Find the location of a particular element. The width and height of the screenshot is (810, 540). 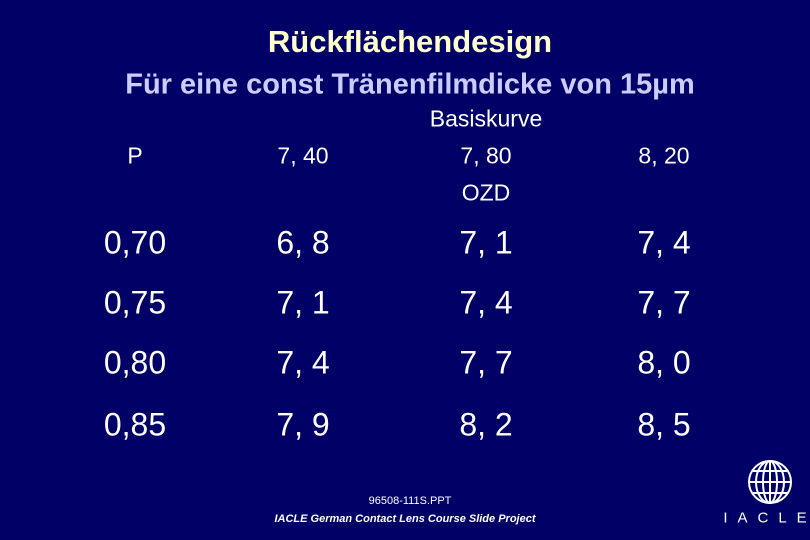

table-cell: 8, 2 is located at coordinates (486, 424).